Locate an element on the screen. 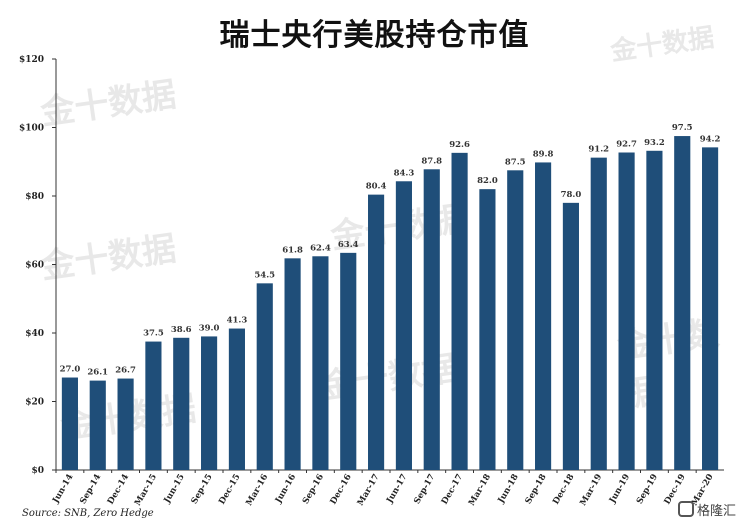 The image size is (749, 524). bar-value-label: 93.2 is located at coordinates (654, 143).